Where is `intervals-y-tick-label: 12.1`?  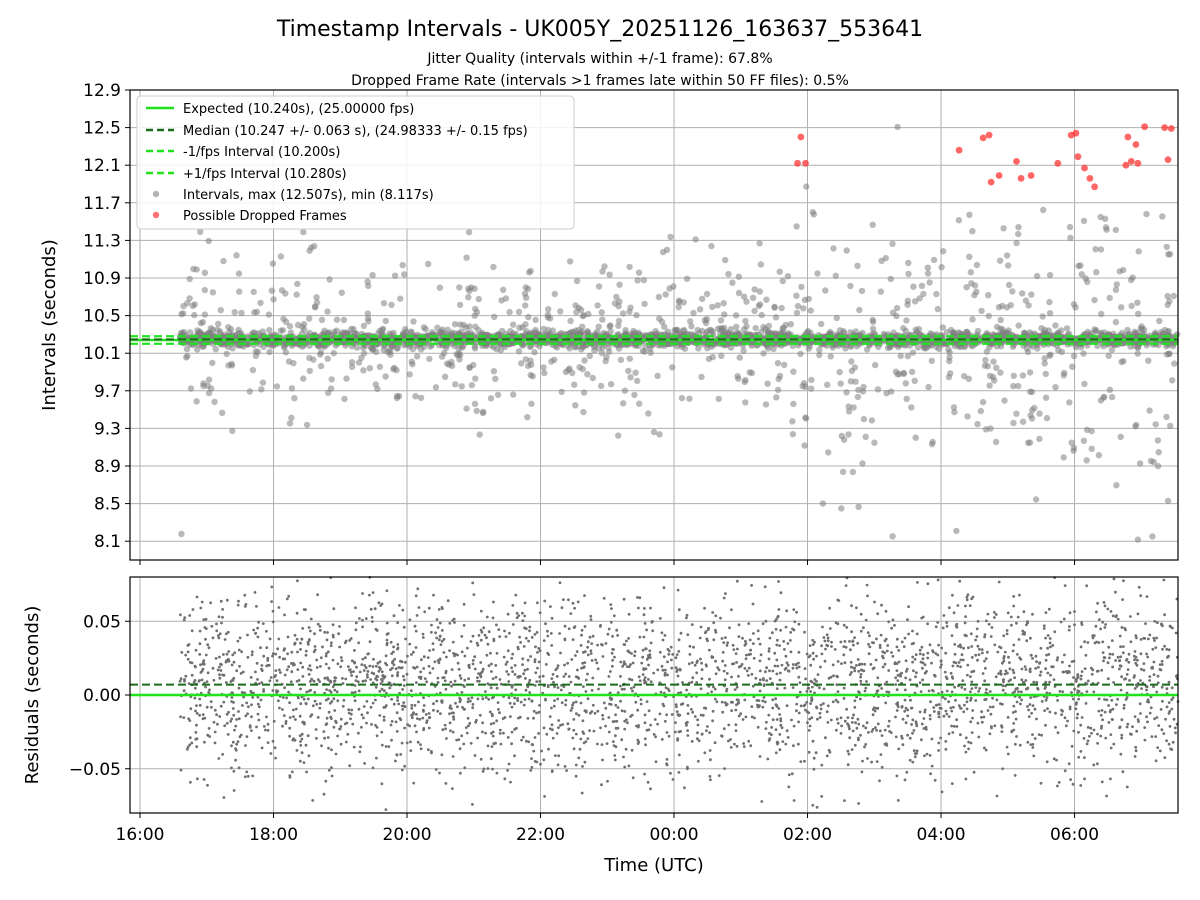
intervals-y-tick-label: 12.1 is located at coordinates (102, 166).